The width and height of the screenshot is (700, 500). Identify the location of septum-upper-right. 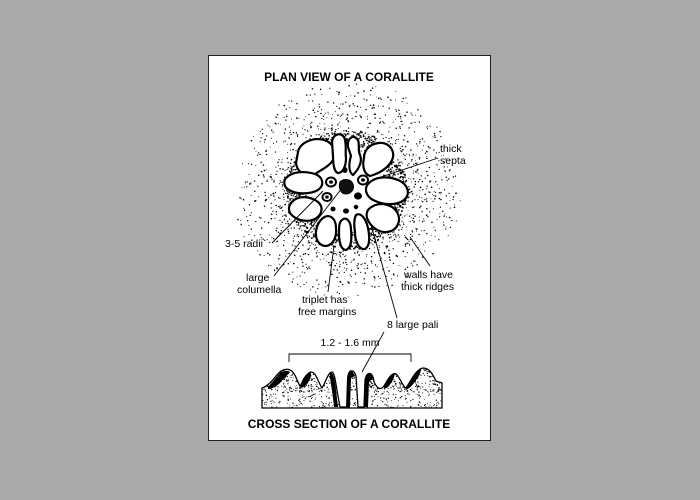
(378, 159).